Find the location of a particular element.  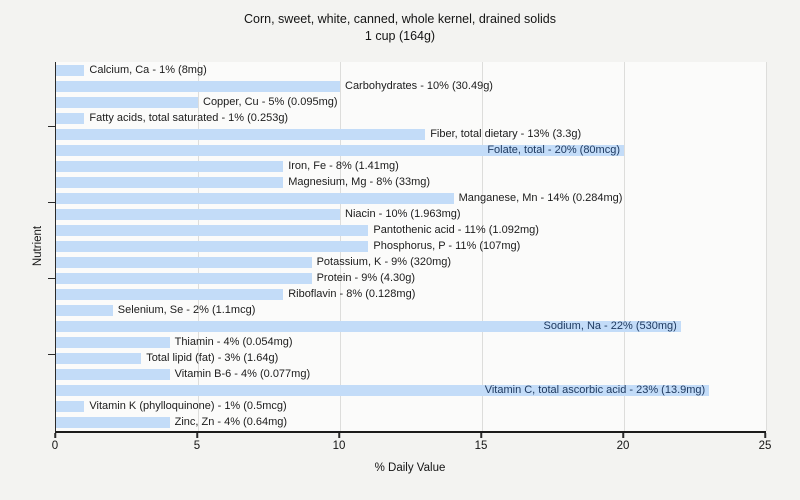

bar-row: Niacin - 10% (1.963mg) is located at coordinates (411, 214).